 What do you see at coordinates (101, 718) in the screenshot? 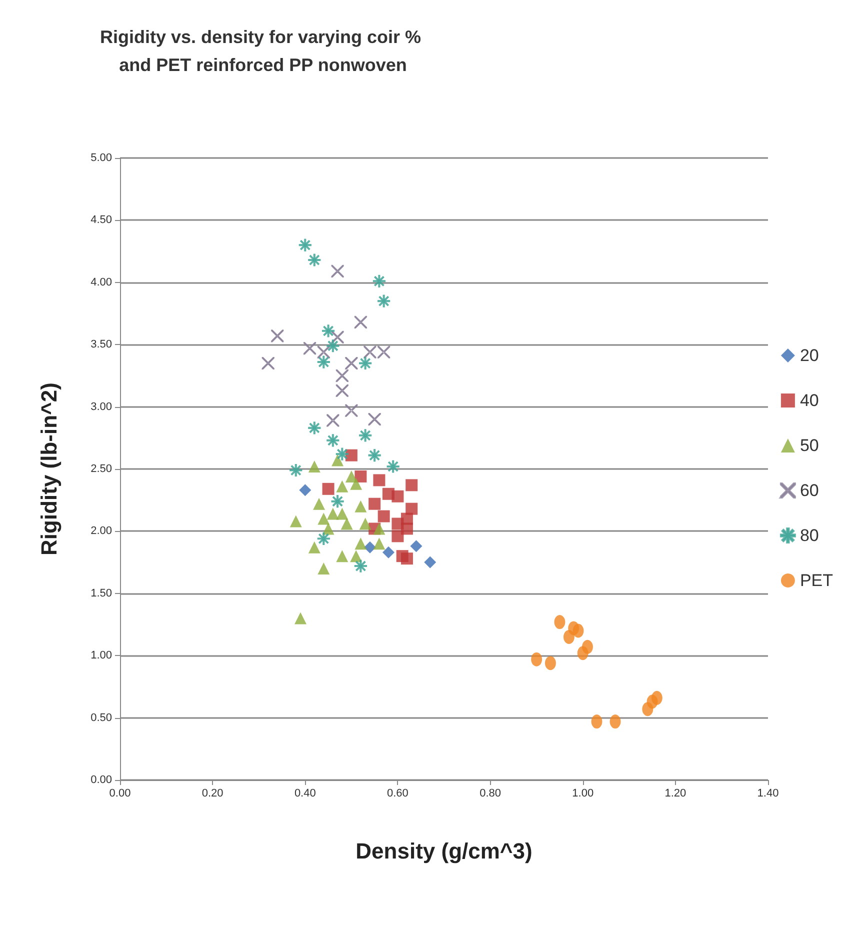
I see `y-tick-label: 0.50` at bounding box center [101, 718].